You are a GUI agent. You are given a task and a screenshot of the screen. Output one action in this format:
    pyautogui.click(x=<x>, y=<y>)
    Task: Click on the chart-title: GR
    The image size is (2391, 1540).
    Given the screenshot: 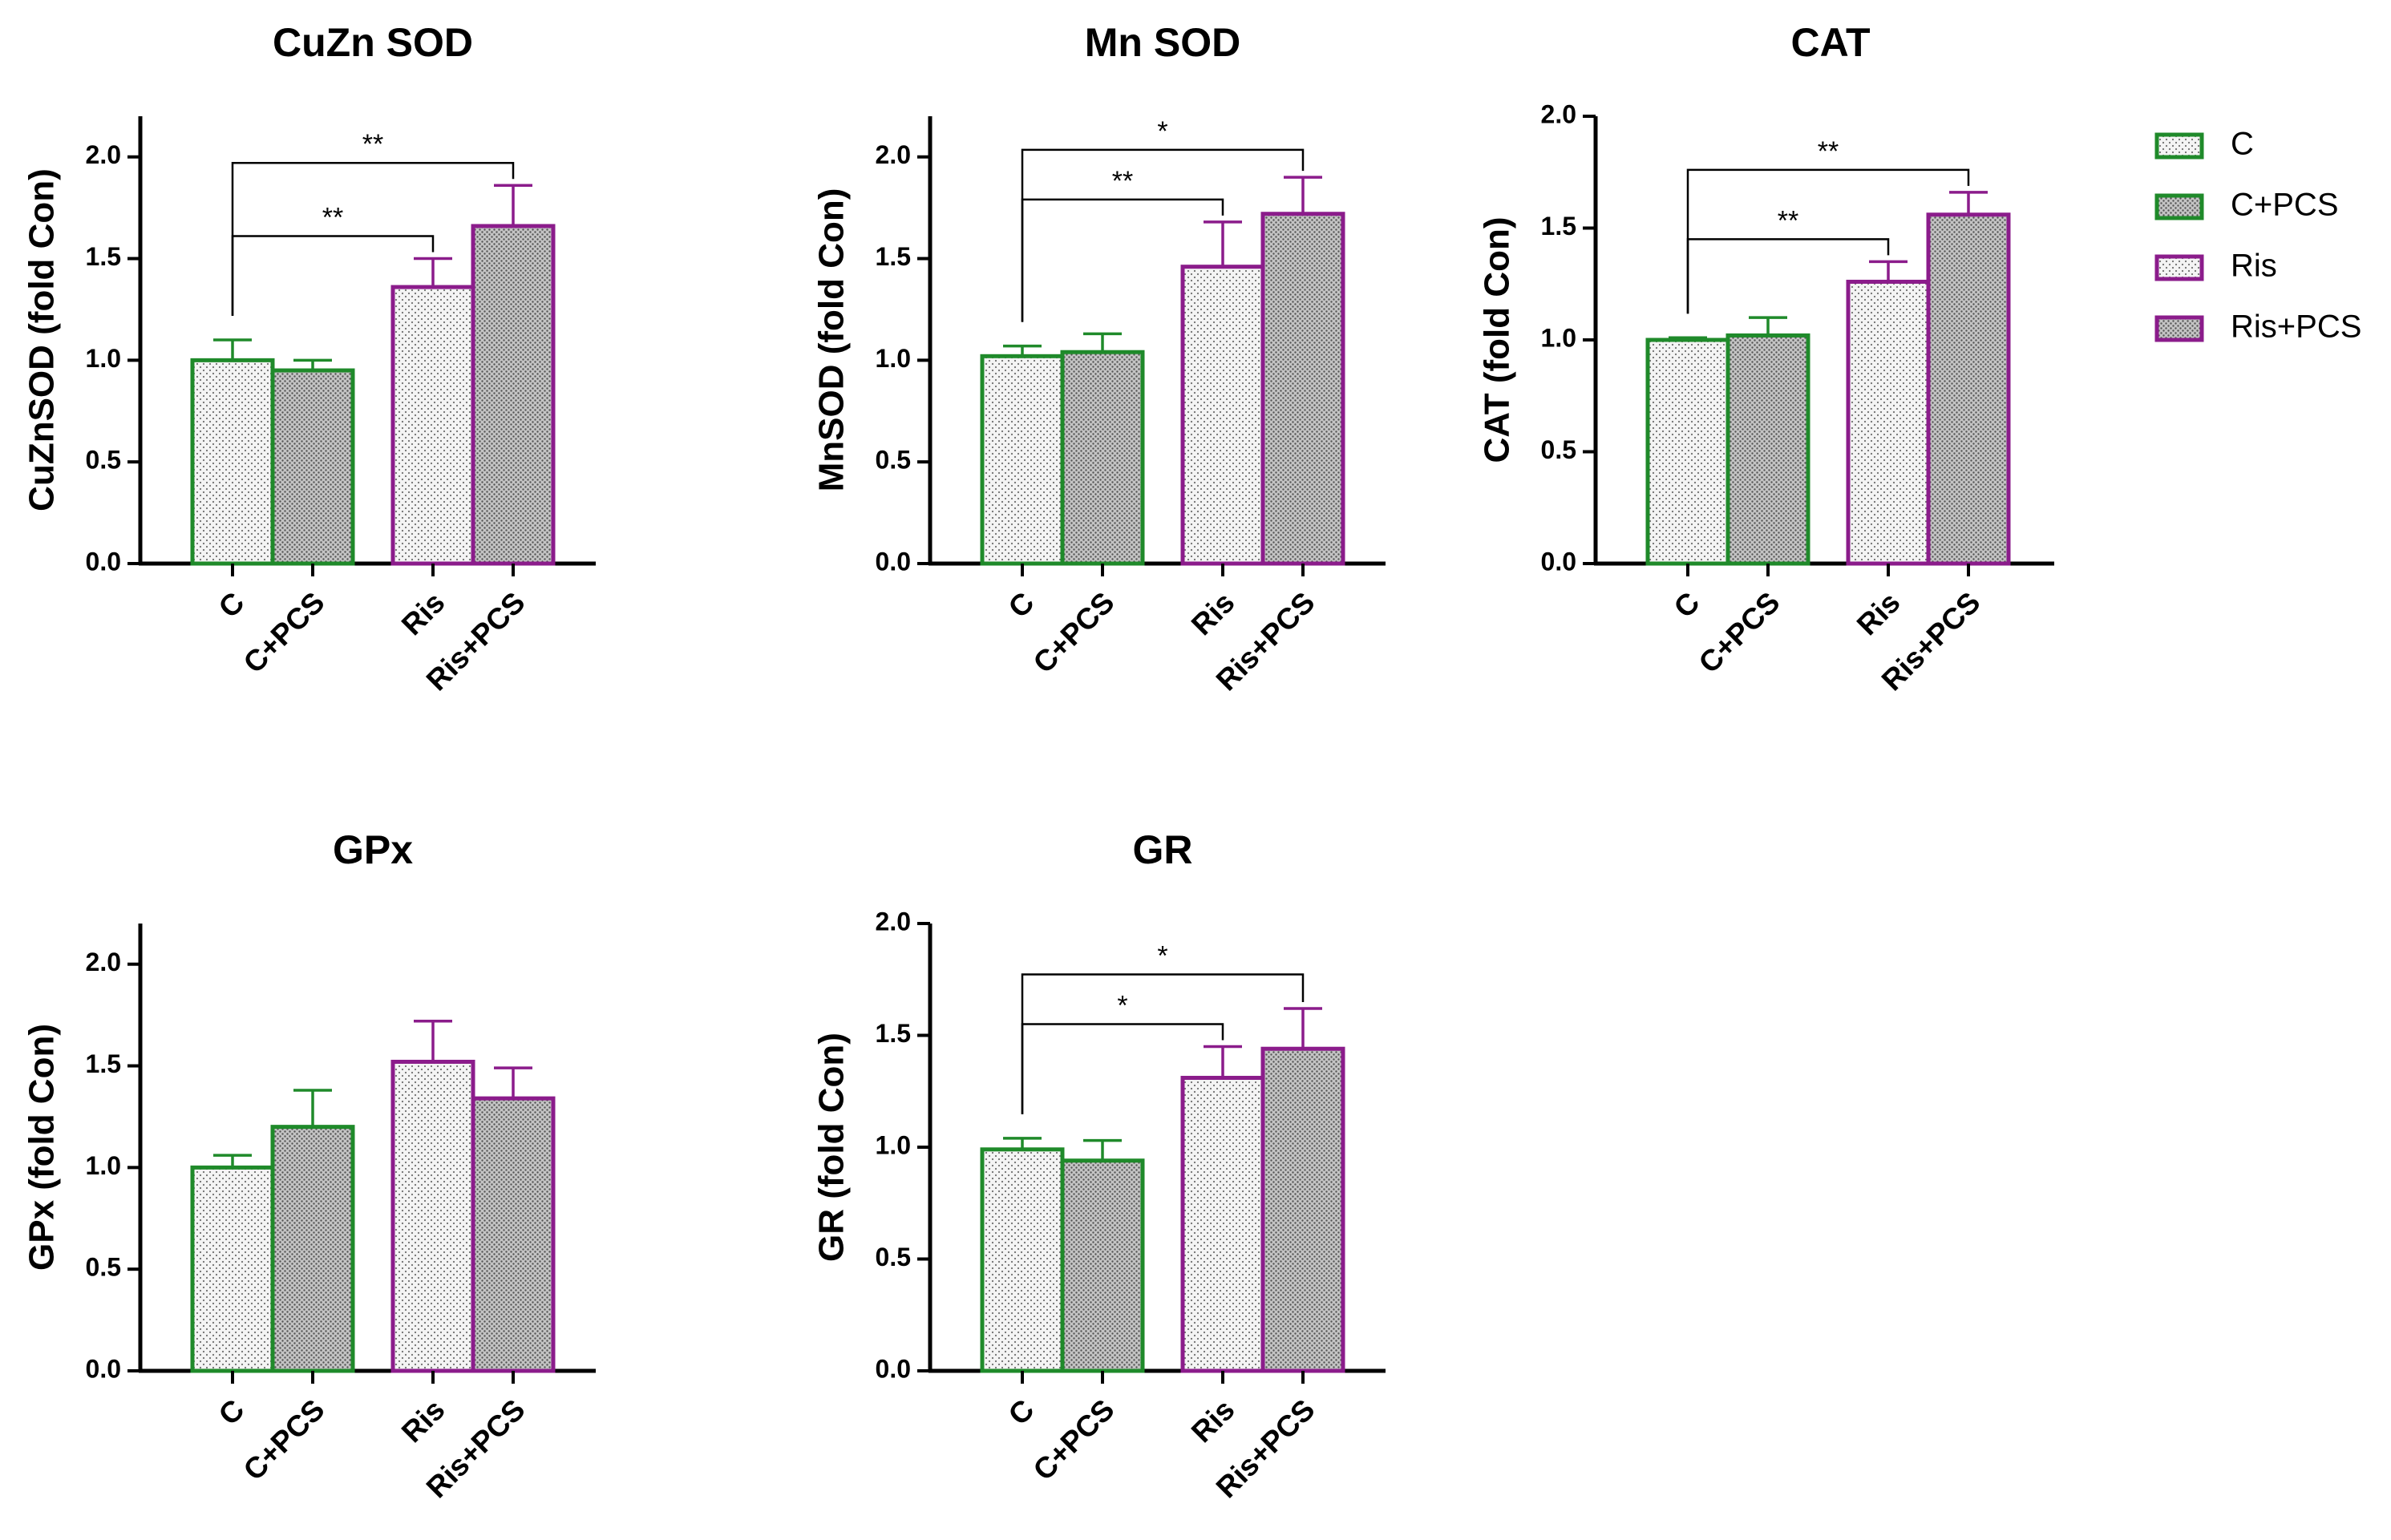 What is the action you would take?
    pyautogui.click(x=1163, y=850)
    